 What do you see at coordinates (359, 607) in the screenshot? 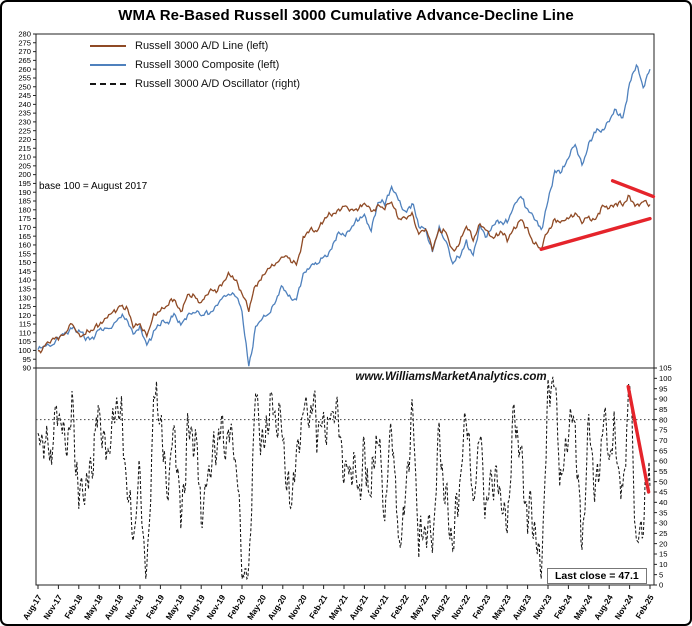
I see `svg-text: Aug-21` at bounding box center [359, 607].